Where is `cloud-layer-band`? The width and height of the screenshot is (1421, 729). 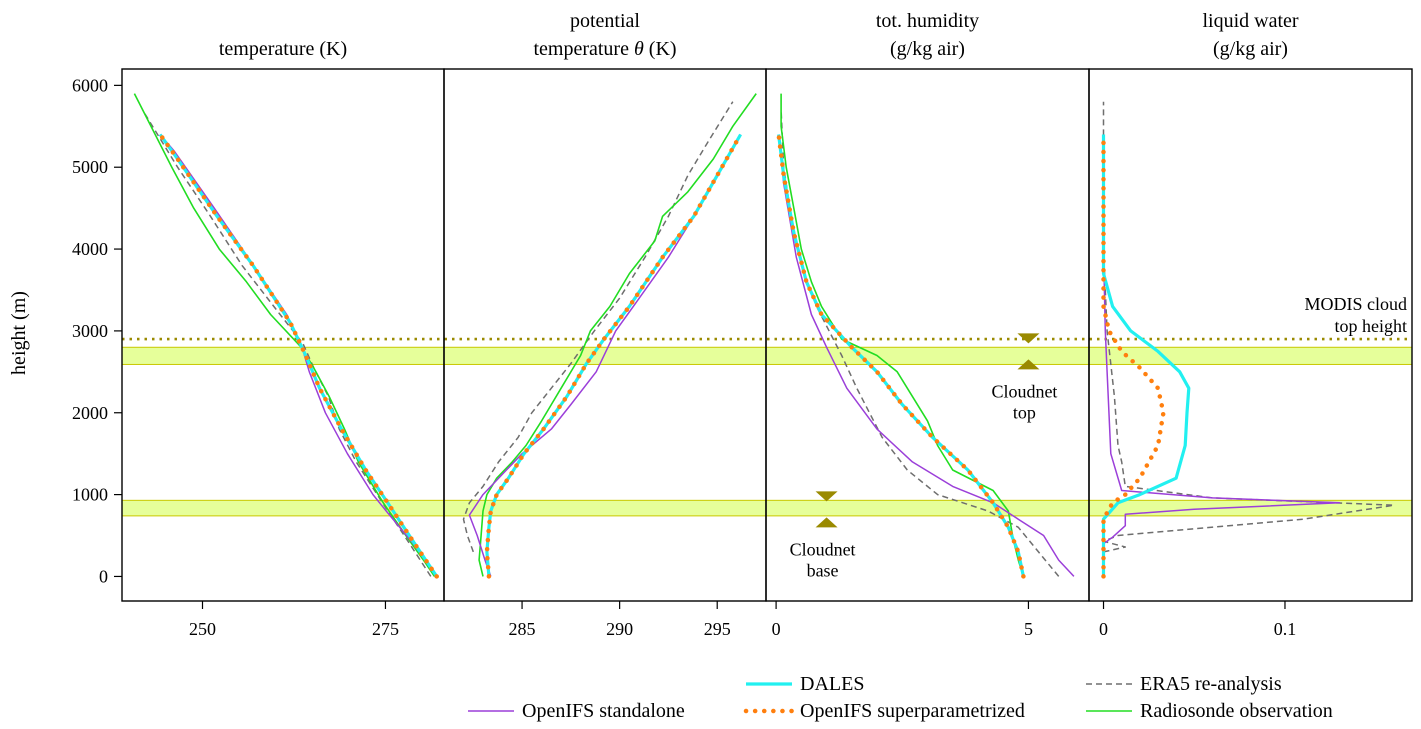
cloud-layer-band is located at coordinates (767, 355).